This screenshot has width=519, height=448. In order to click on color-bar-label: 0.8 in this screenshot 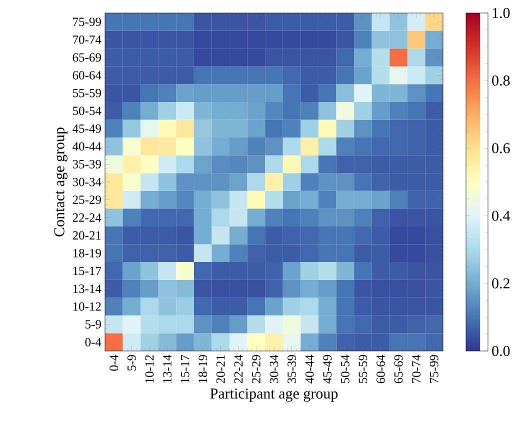, I will do `click(501, 81)`.